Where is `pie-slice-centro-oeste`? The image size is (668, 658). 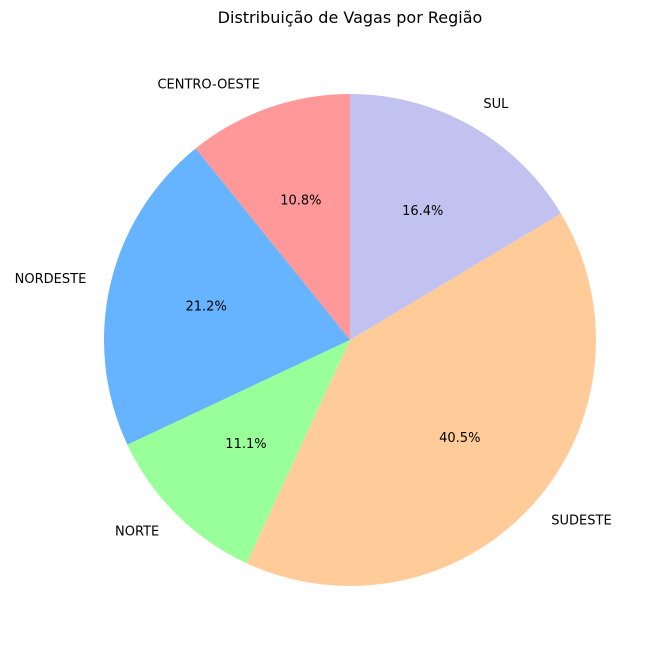 pie-slice-centro-oeste is located at coordinates (272, 217).